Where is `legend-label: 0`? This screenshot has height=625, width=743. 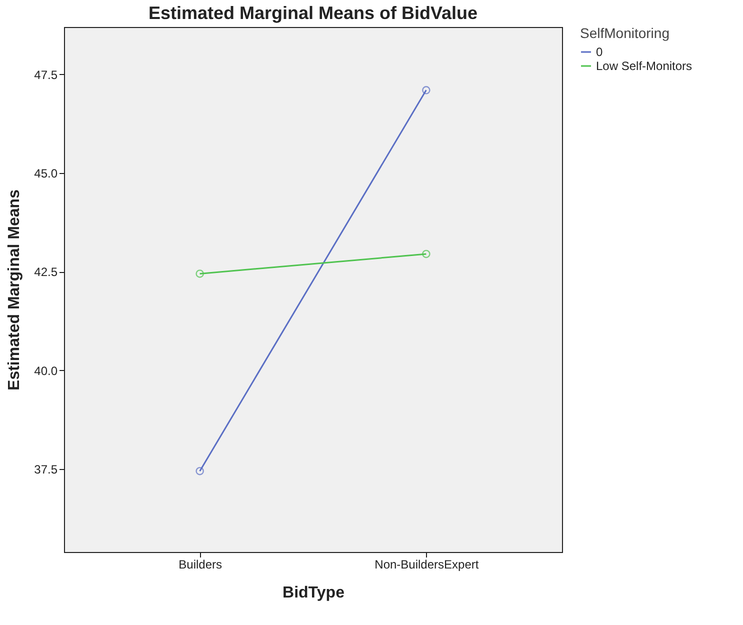
legend-label: 0 is located at coordinates (599, 52).